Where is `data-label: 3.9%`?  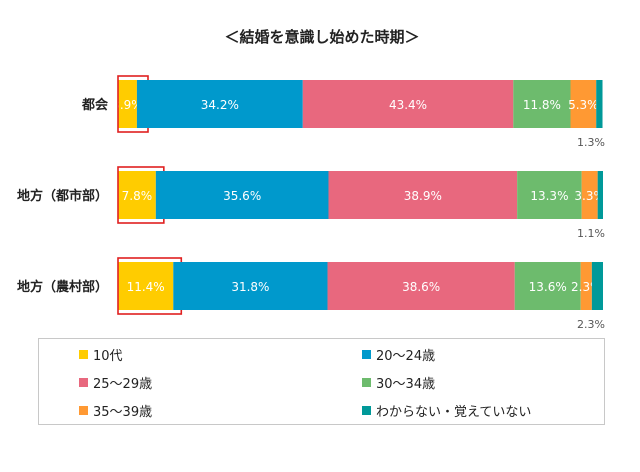
data-label: 3.9% is located at coordinates (127, 105).